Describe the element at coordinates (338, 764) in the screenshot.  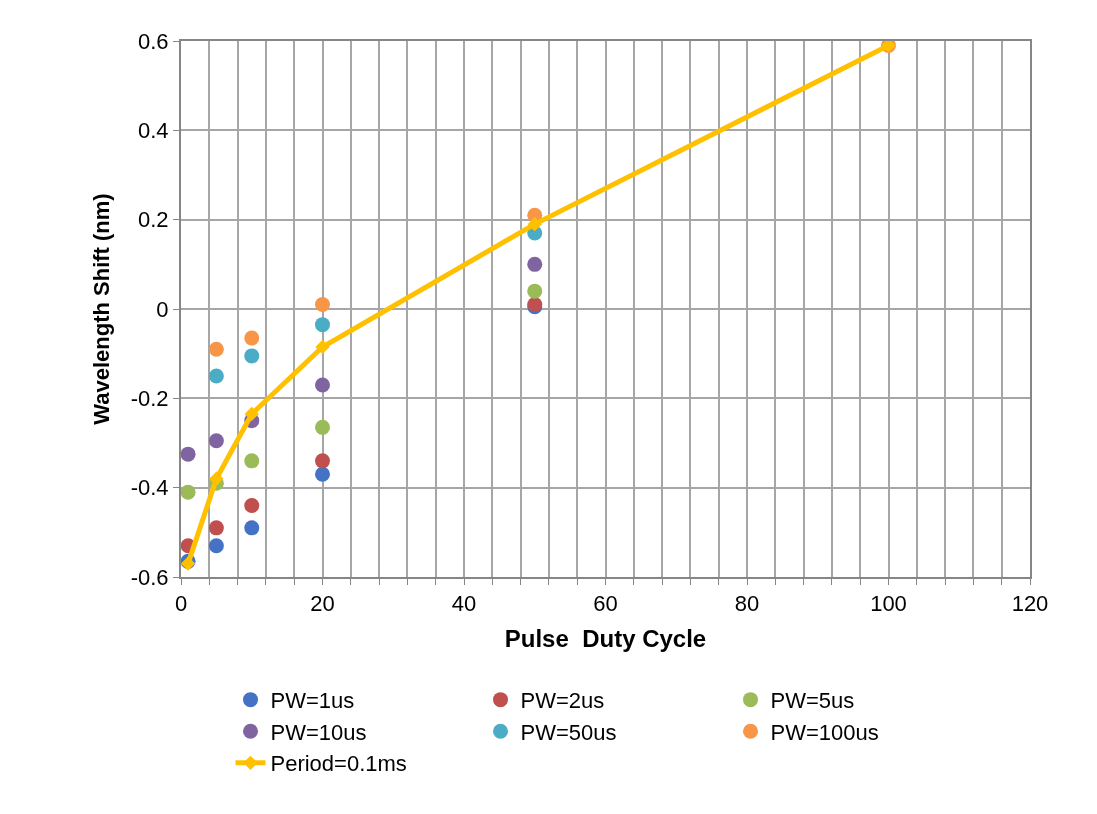
I see `legend-label: Period=0.1ms` at that location.